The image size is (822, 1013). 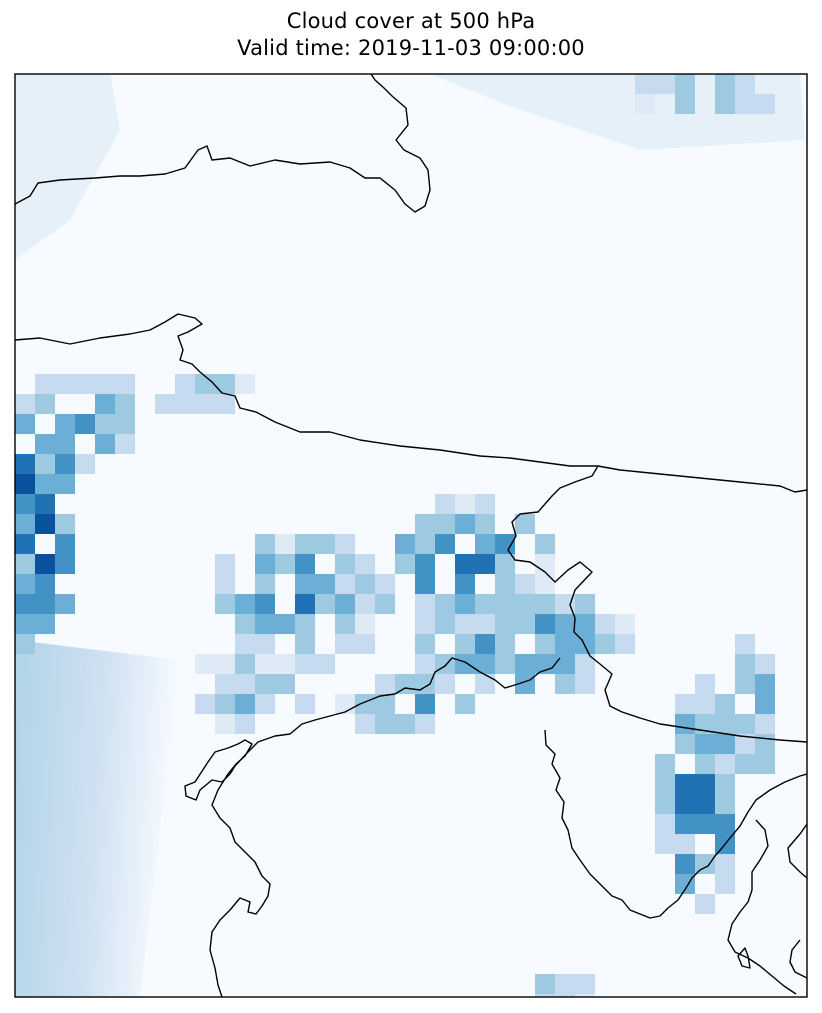 What do you see at coordinates (411, 48) in the screenshot?
I see `title-valid-time: Valid time: 2019-11-03 09:00:00` at bounding box center [411, 48].